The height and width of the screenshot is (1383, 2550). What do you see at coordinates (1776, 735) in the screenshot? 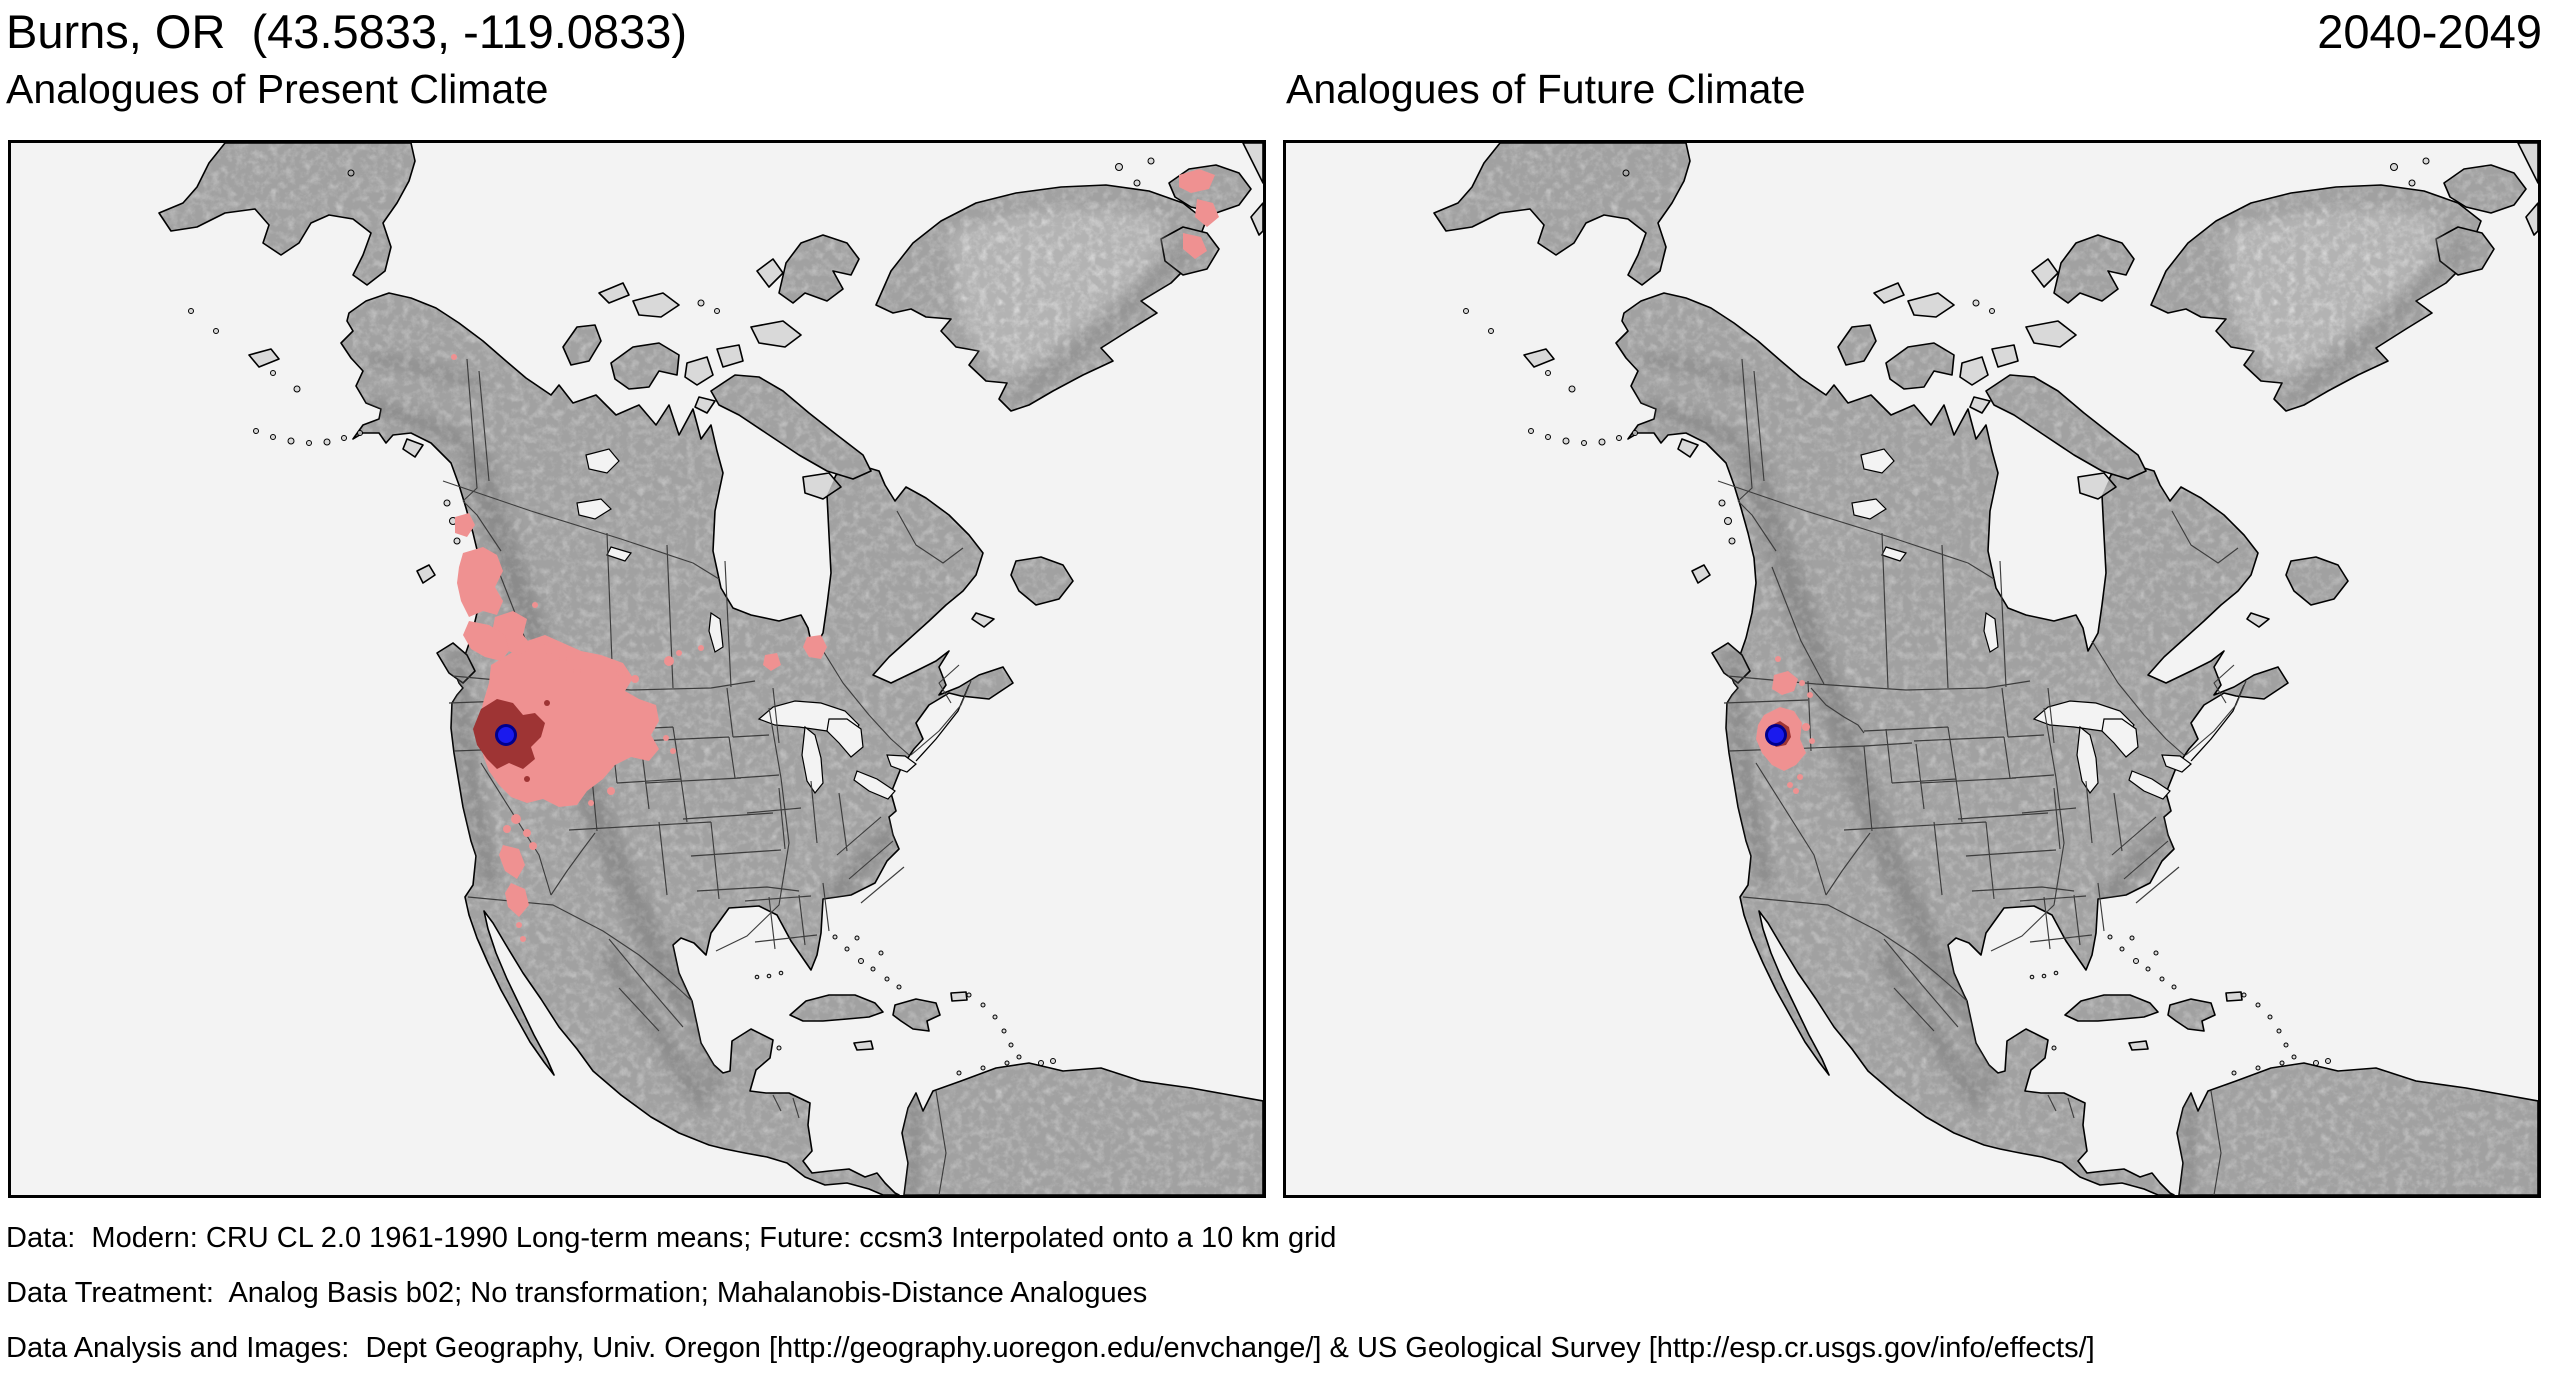
I see `location-marker-future` at bounding box center [1776, 735].